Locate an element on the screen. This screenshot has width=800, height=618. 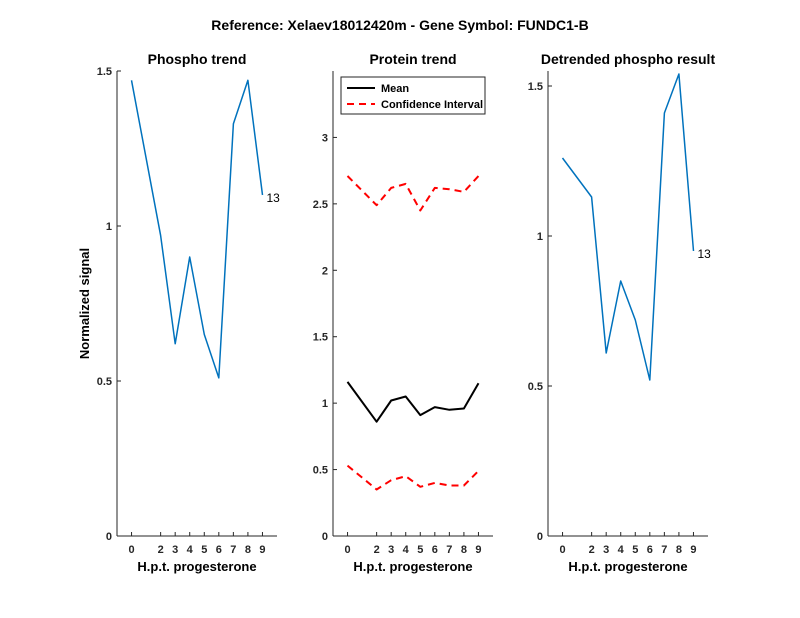
mean-line is located at coordinates (413, 402).